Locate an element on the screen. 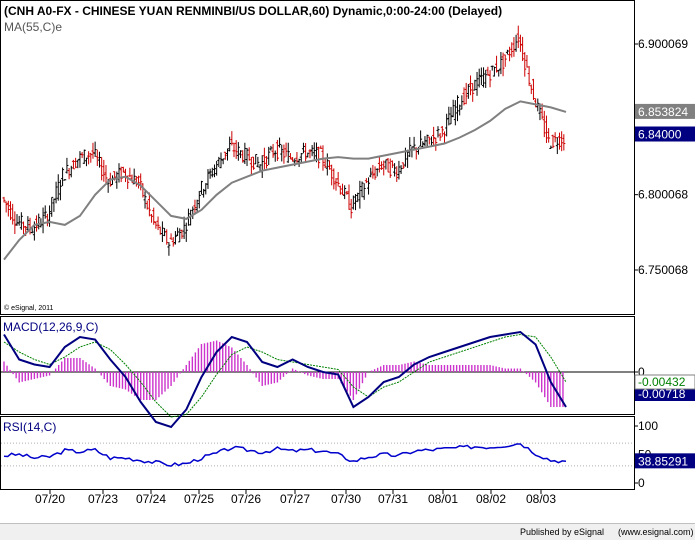  x-tick-label: 07/25 is located at coordinates (199, 499).